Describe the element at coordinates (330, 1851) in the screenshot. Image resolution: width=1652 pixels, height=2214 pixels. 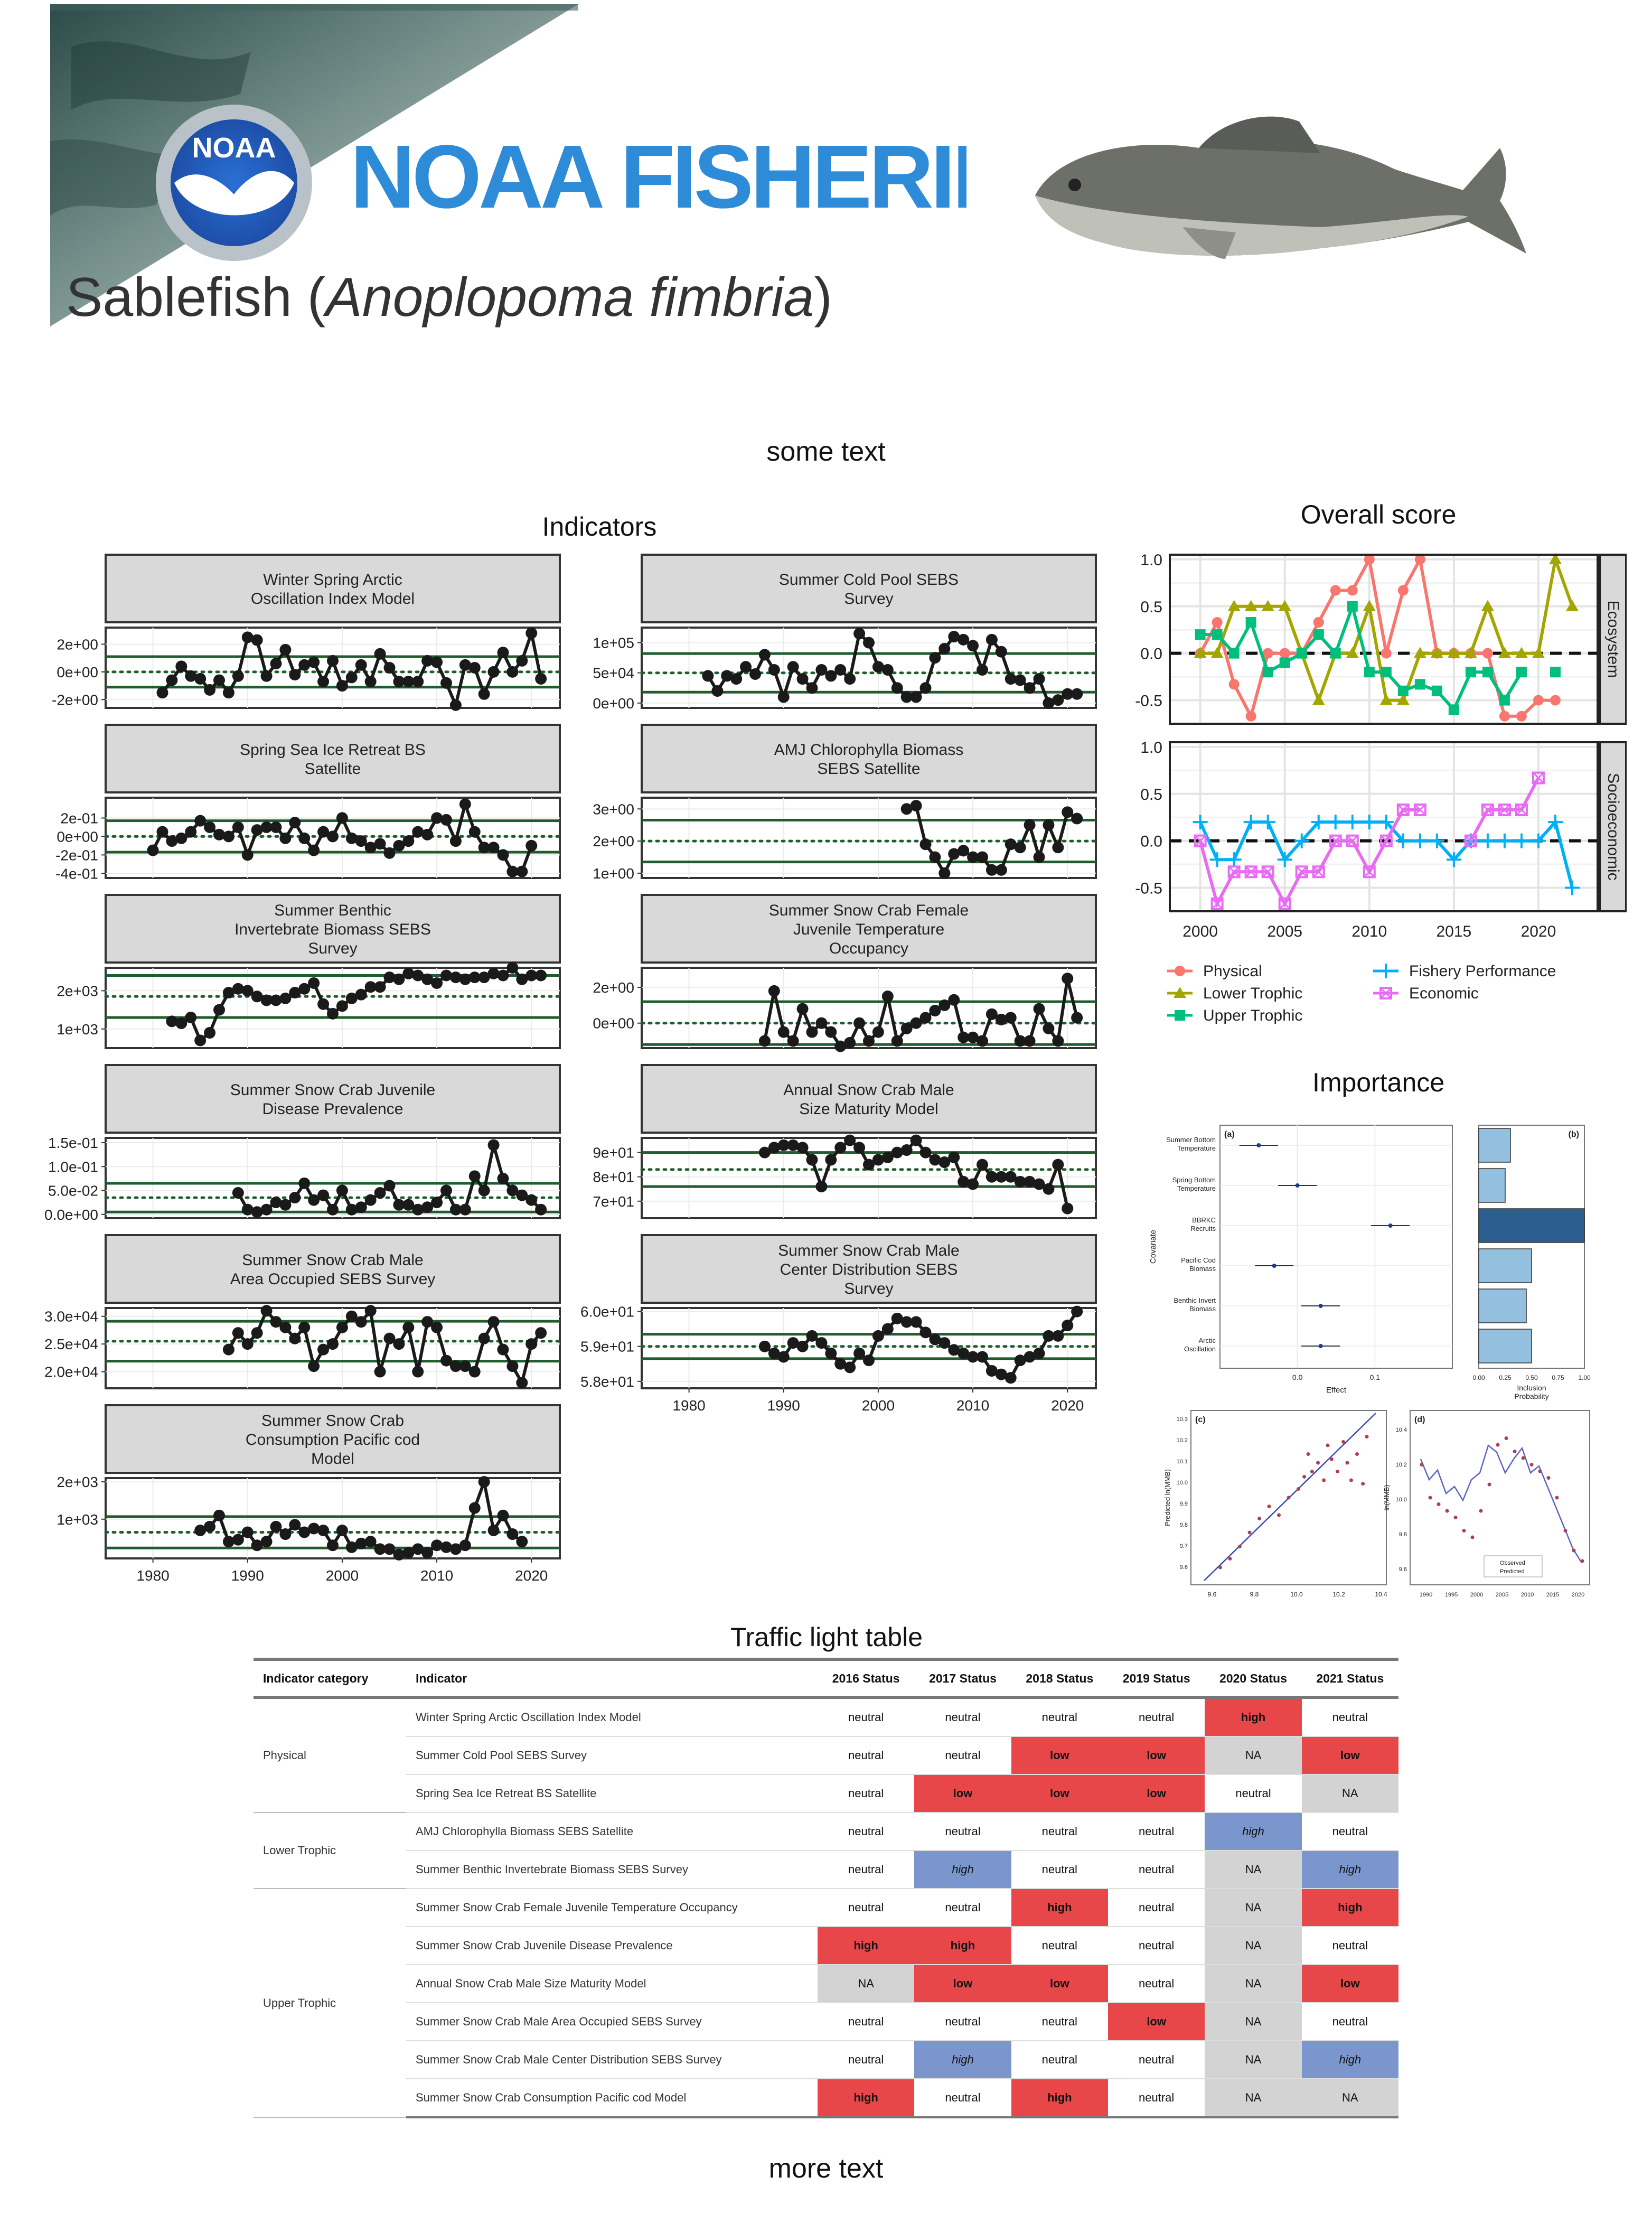
I see `category-cell: Lower Trophic` at that location.